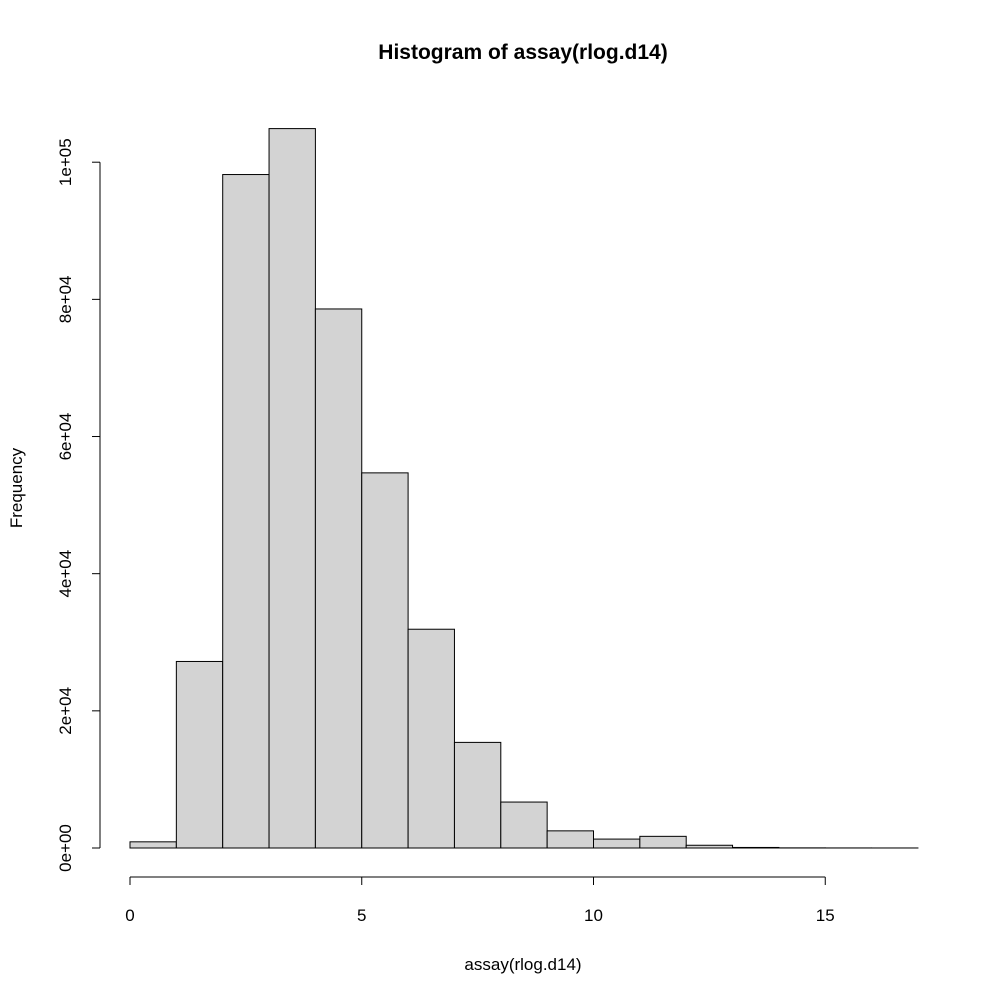 This screenshot has width=1000, height=1000. What do you see at coordinates (65, 437) in the screenshot?
I see `y-tick-label: 6e+04` at bounding box center [65, 437].